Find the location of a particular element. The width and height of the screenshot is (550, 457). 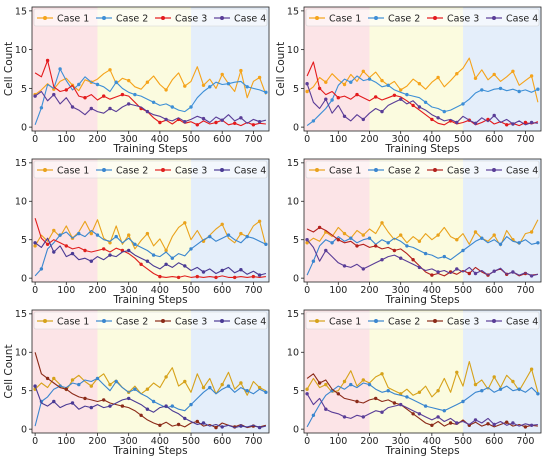

axes-frame is located at coordinates (422, 371).